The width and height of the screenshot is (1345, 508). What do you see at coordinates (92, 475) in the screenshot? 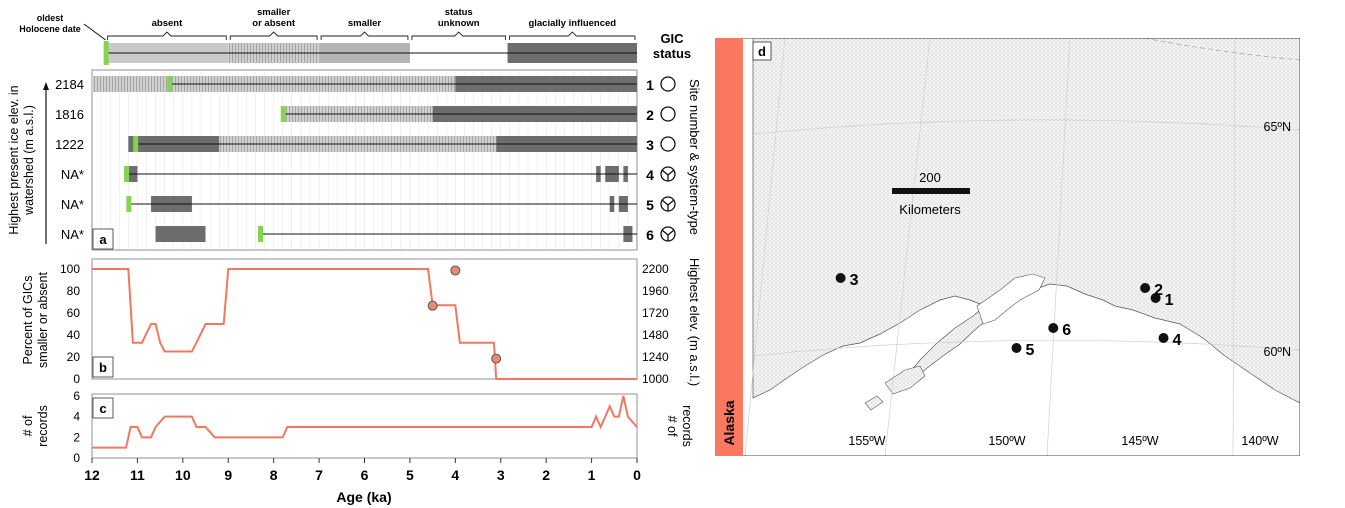
I see `xtick-label: 12` at bounding box center [92, 475].